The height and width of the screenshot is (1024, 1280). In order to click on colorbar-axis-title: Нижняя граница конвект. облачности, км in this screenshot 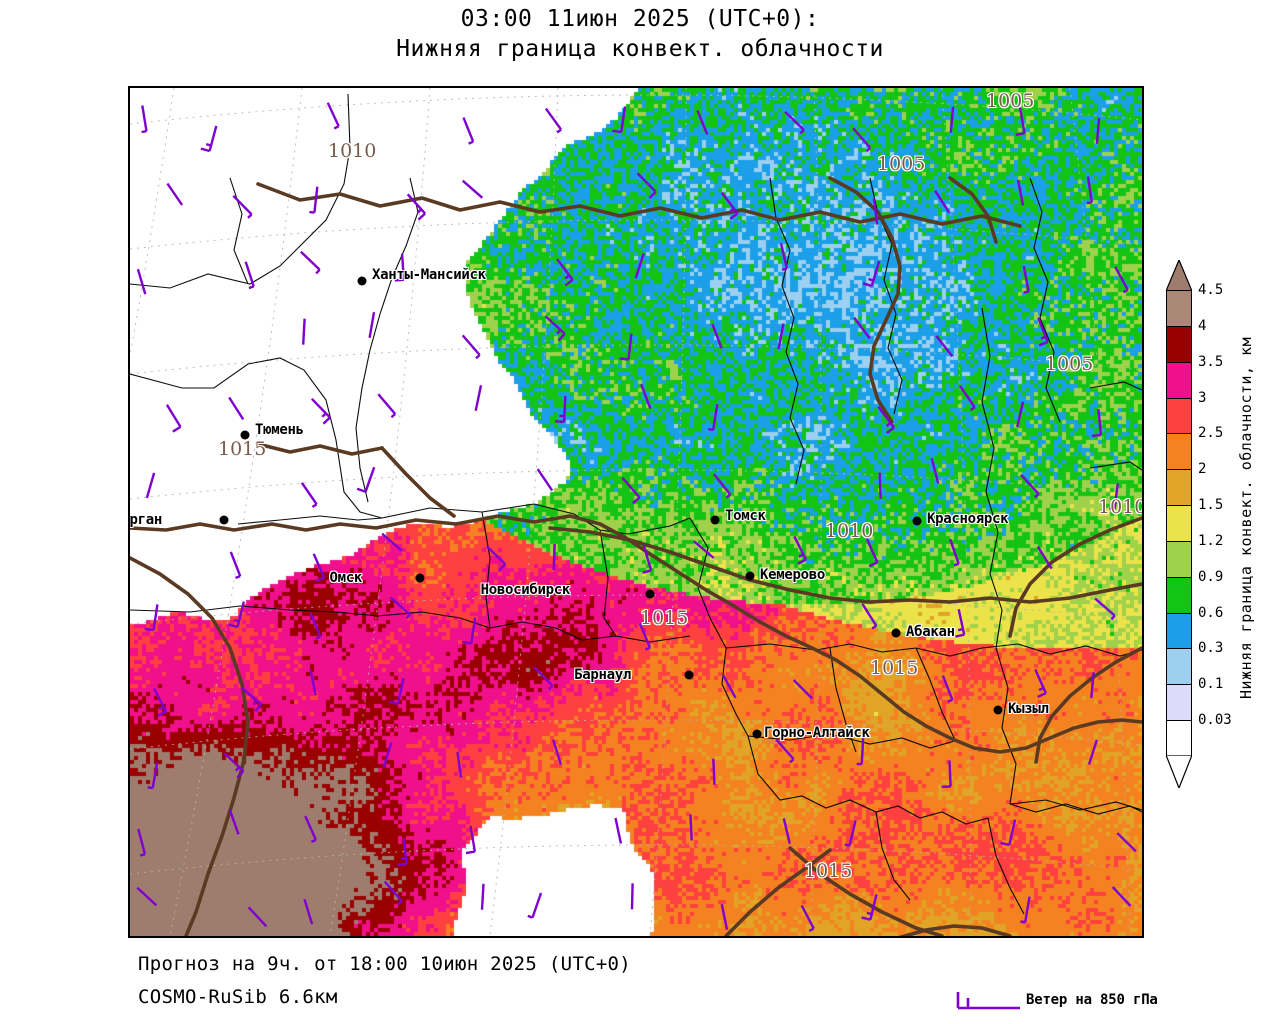, I will do `click(1246, 518)`.